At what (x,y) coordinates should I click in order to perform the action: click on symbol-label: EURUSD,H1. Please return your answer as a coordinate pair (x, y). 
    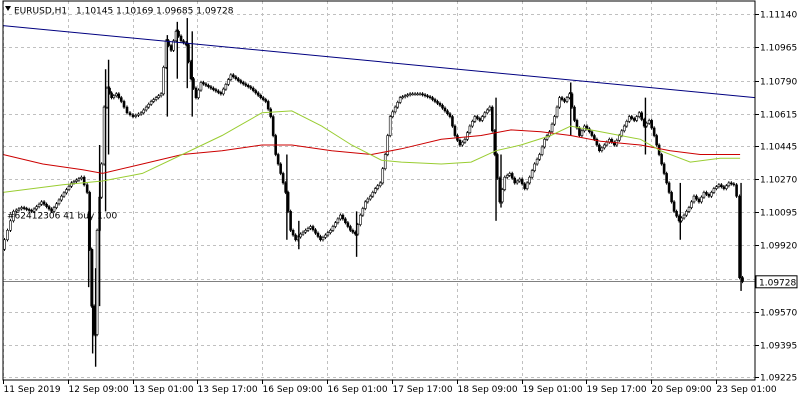
    Looking at the image, I should click on (40, 12).